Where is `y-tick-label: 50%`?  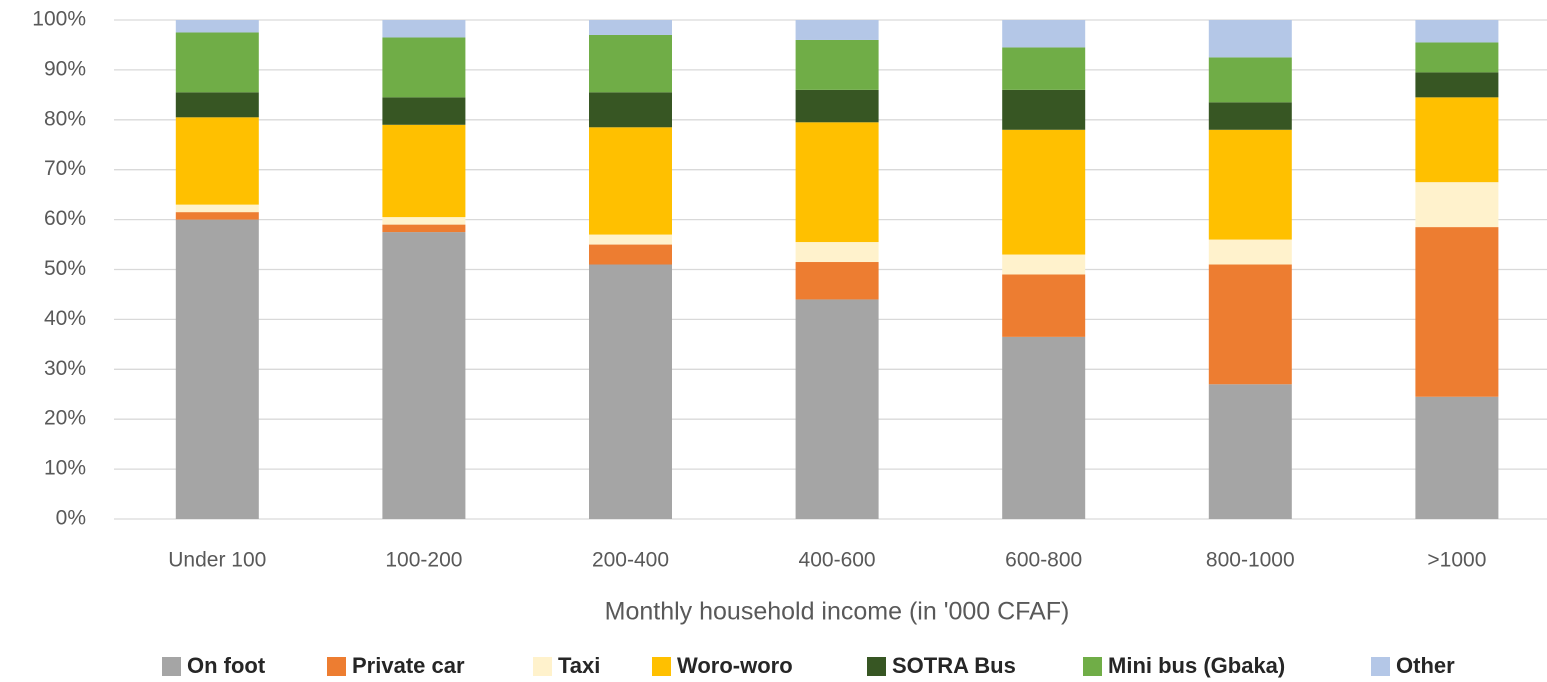
y-tick-label: 50% is located at coordinates (65, 268).